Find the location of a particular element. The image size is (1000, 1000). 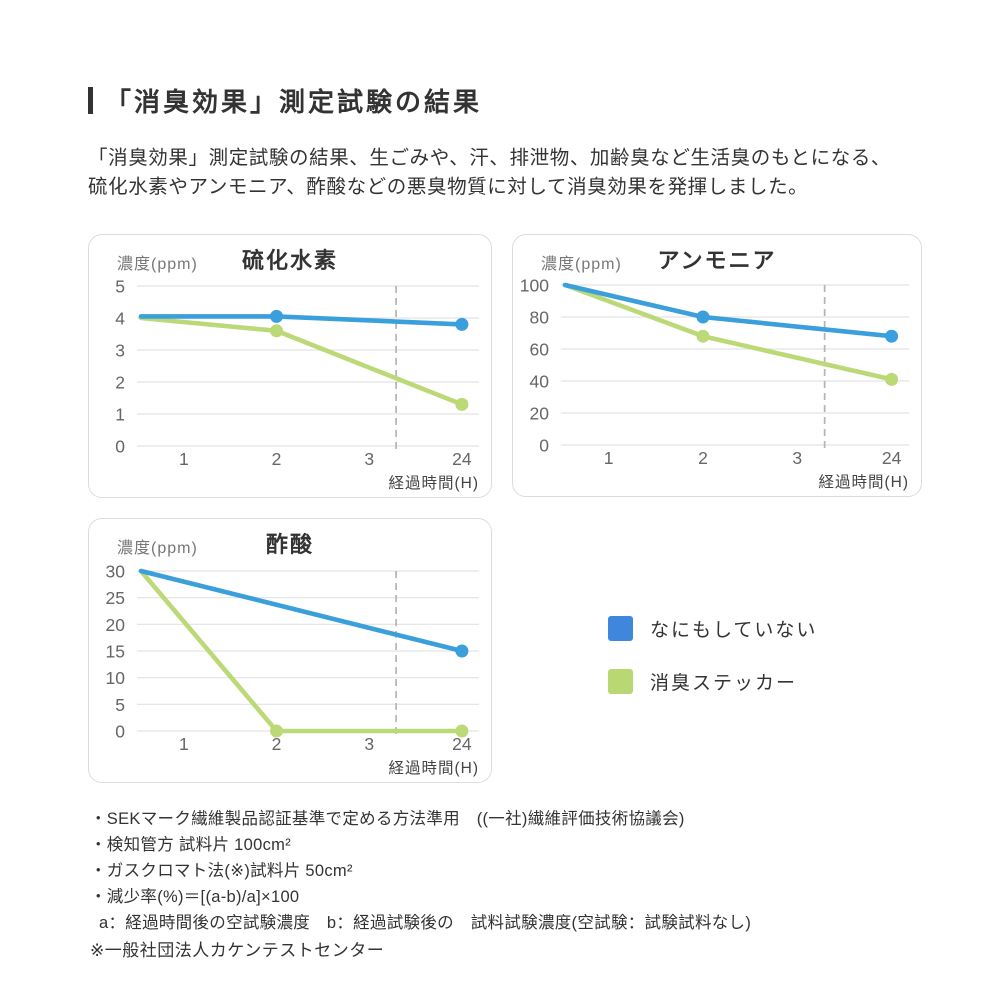

svg-text: 40 is located at coordinates (540, 382).